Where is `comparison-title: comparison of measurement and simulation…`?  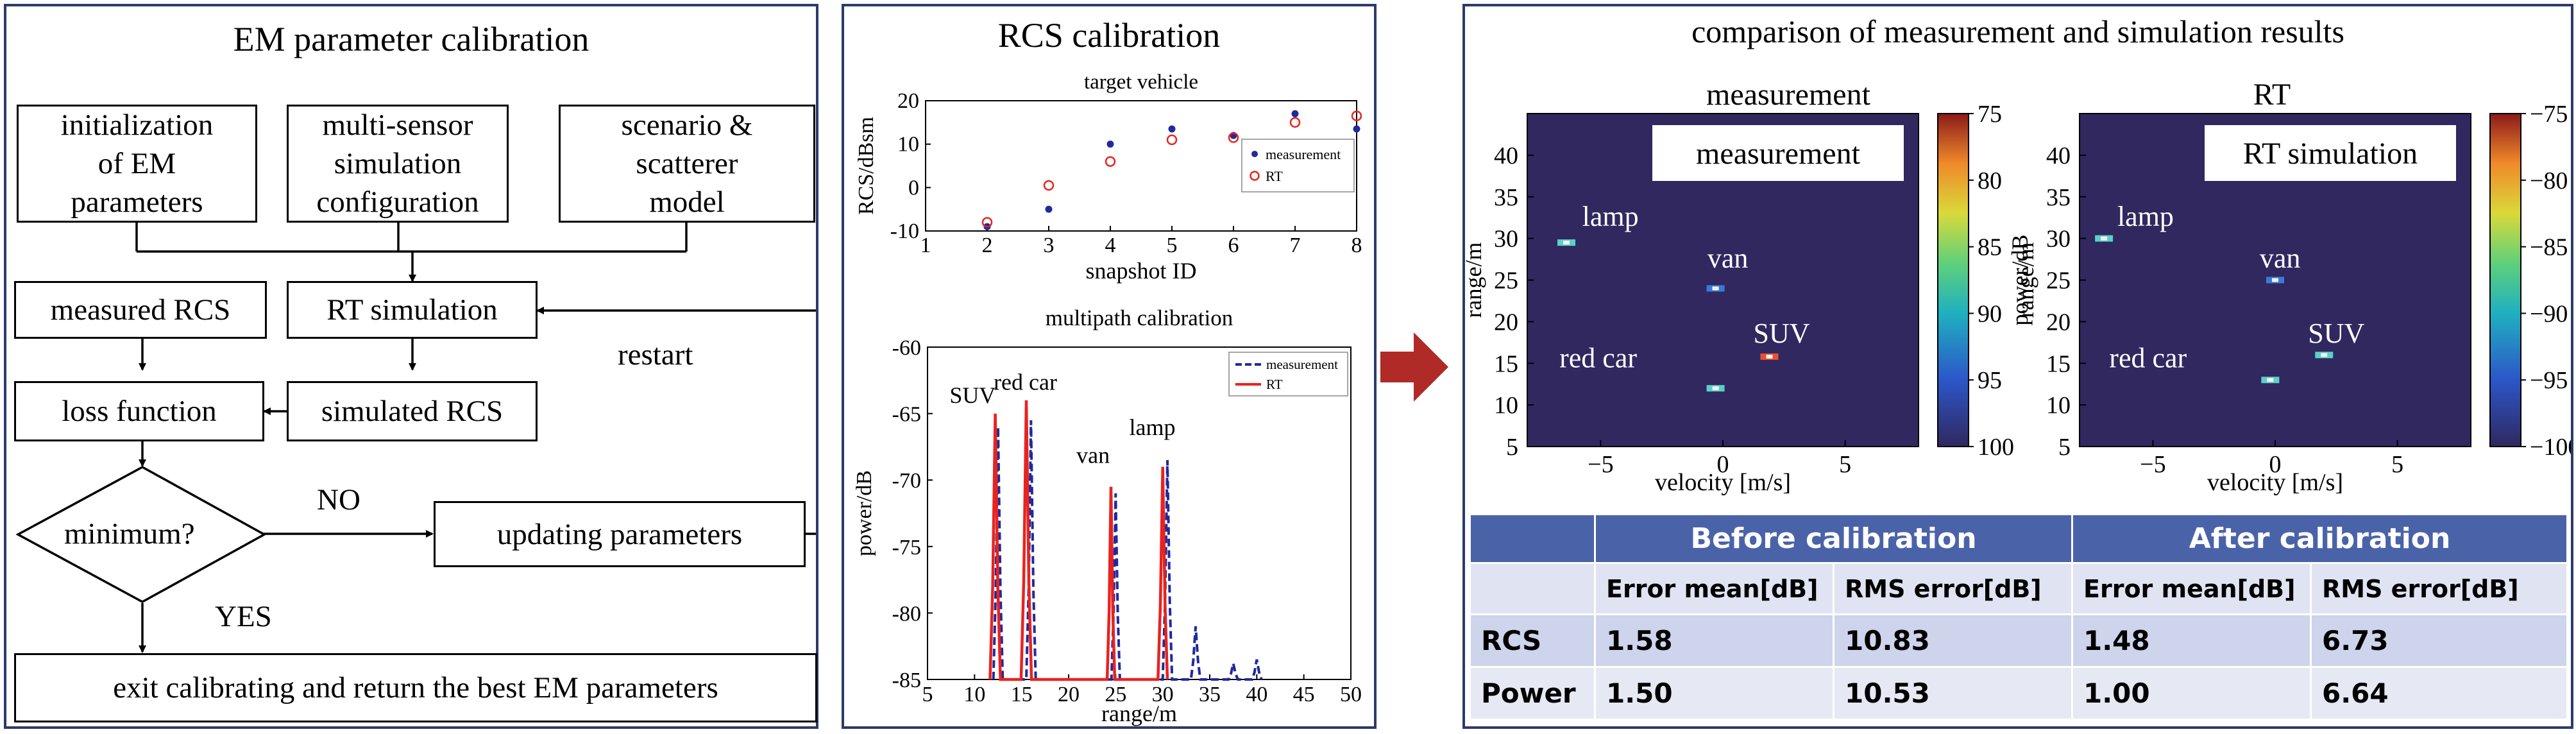 comparison-title: comparison of measurement and simulation… is located at coordinates (2017, 31).